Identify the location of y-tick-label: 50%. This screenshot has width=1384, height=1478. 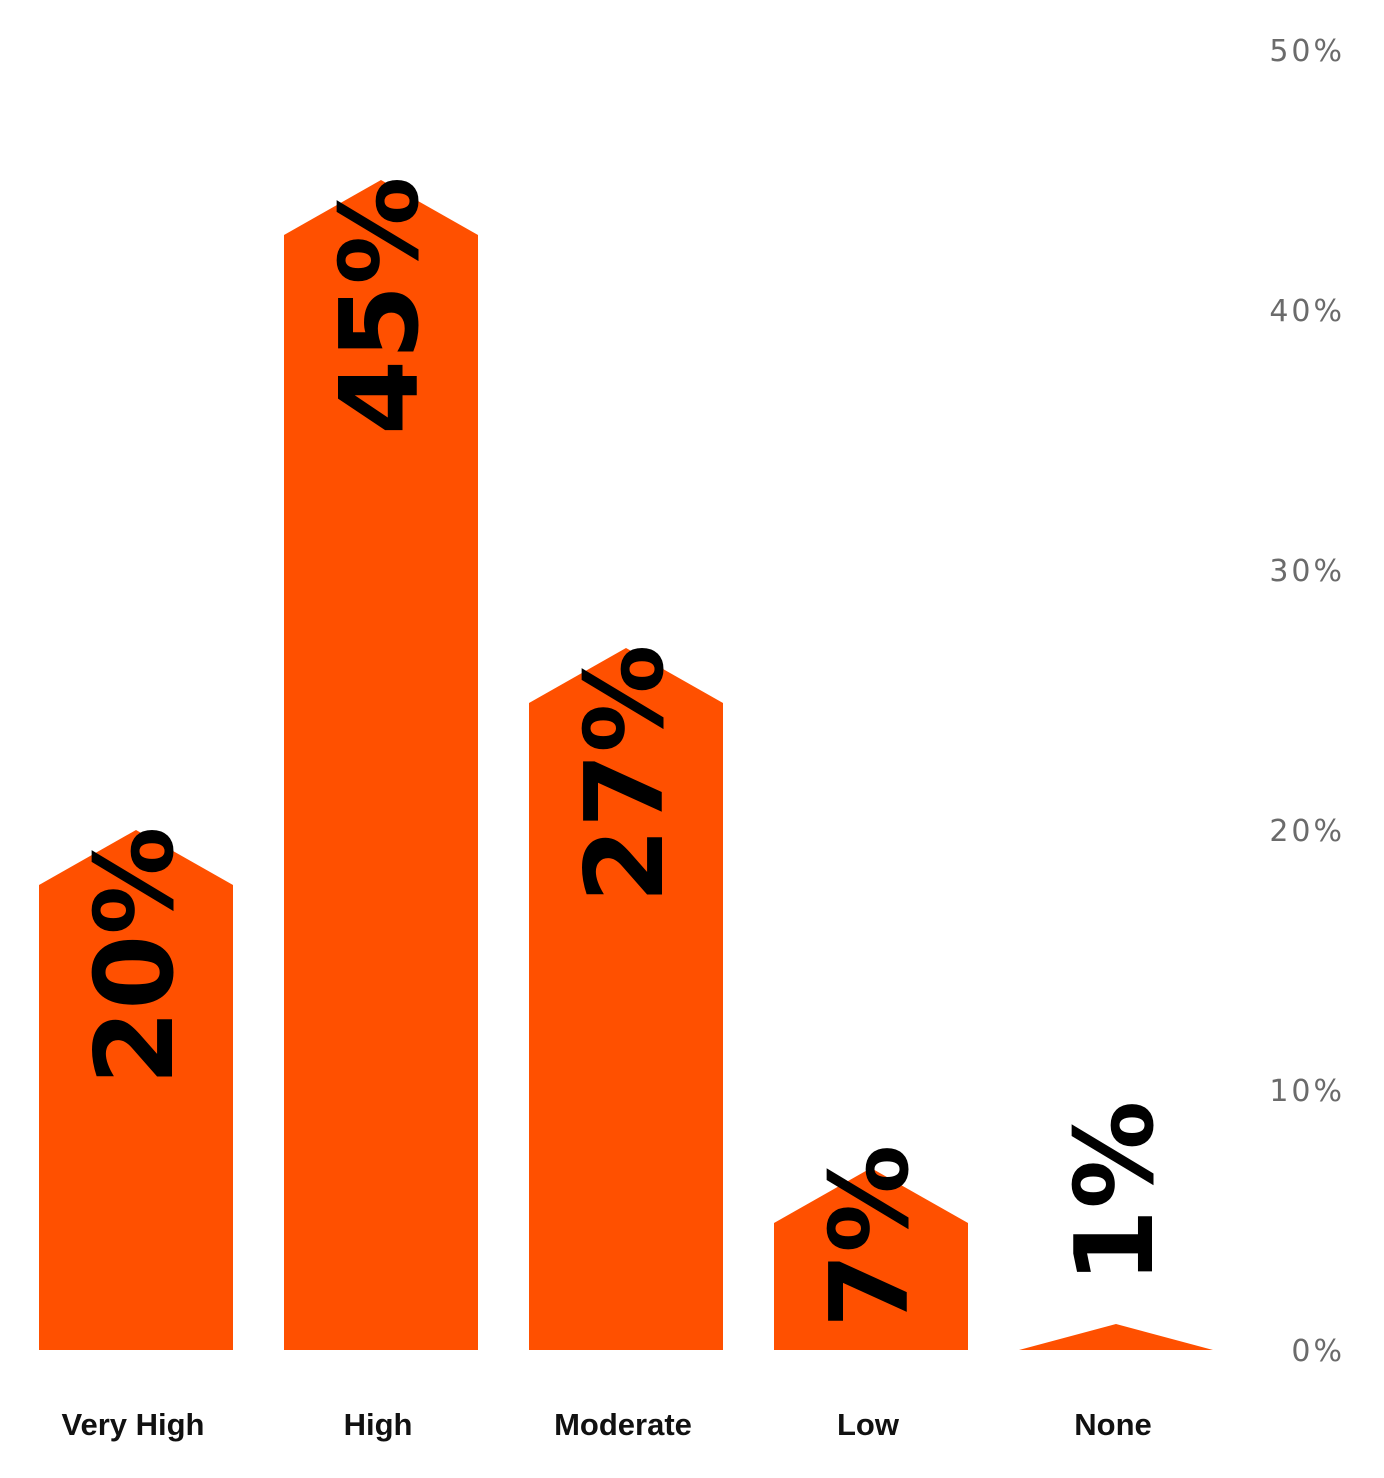
(1307, 51).